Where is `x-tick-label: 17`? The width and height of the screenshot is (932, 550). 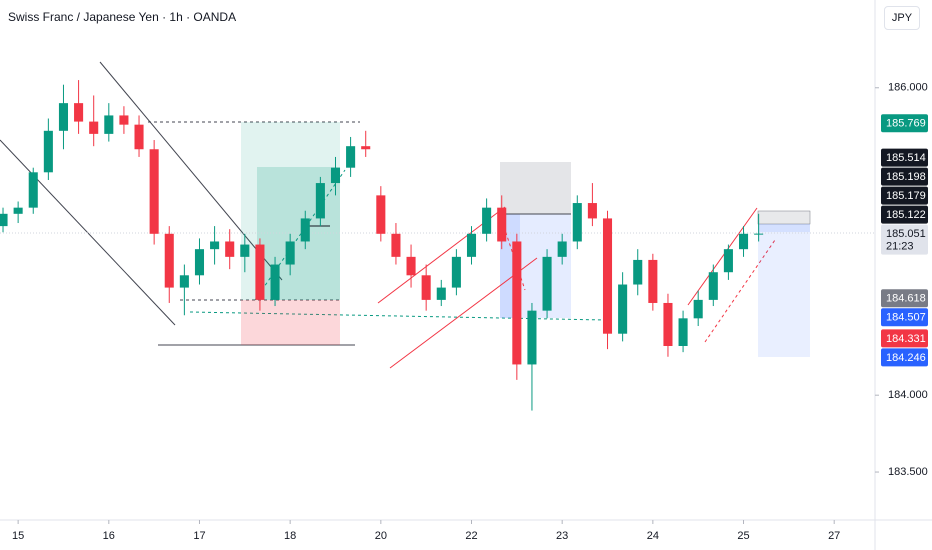
x-tick-label: 17 is located at coordinates (199, 536).